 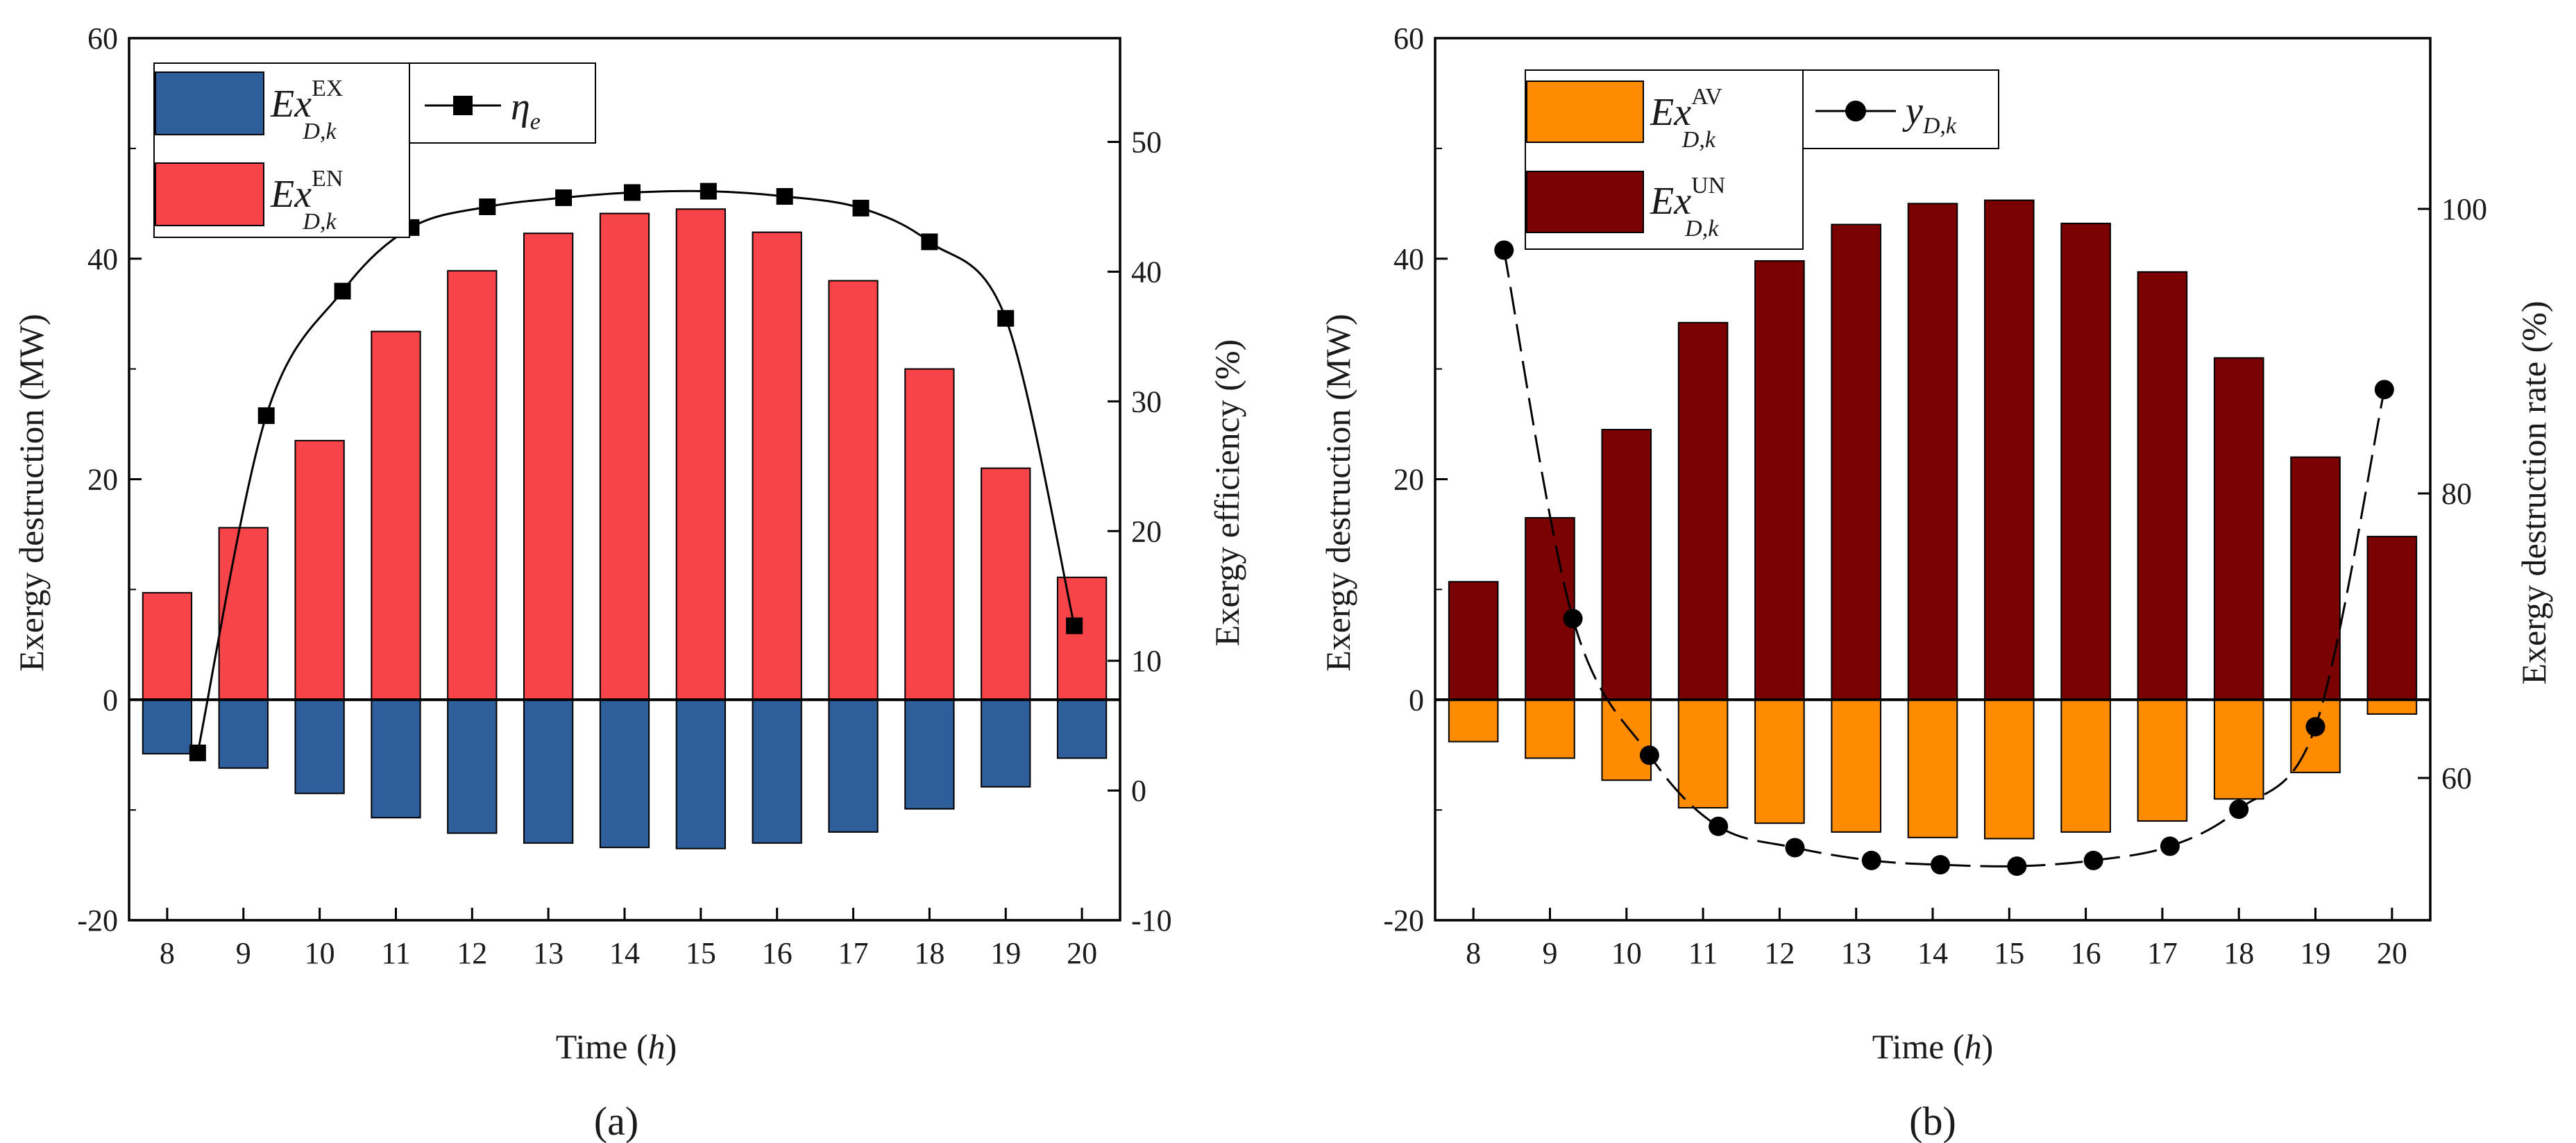 What do you see at coordinates (2533, 492) in the screenshot?
I see `panel-b-ylabel-right: Exergy destruction rate (%)` at bounding box center [2533, 492].